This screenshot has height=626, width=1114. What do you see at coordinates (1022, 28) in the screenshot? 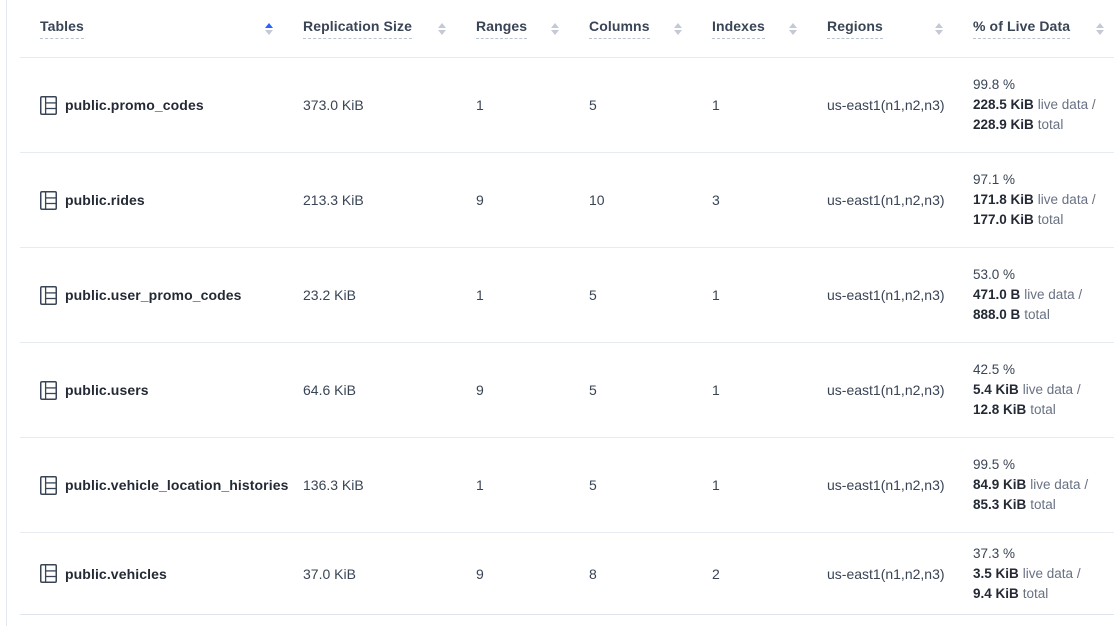
I see `column-header-label: % of Live Data` at bounding box center [1022, 28].